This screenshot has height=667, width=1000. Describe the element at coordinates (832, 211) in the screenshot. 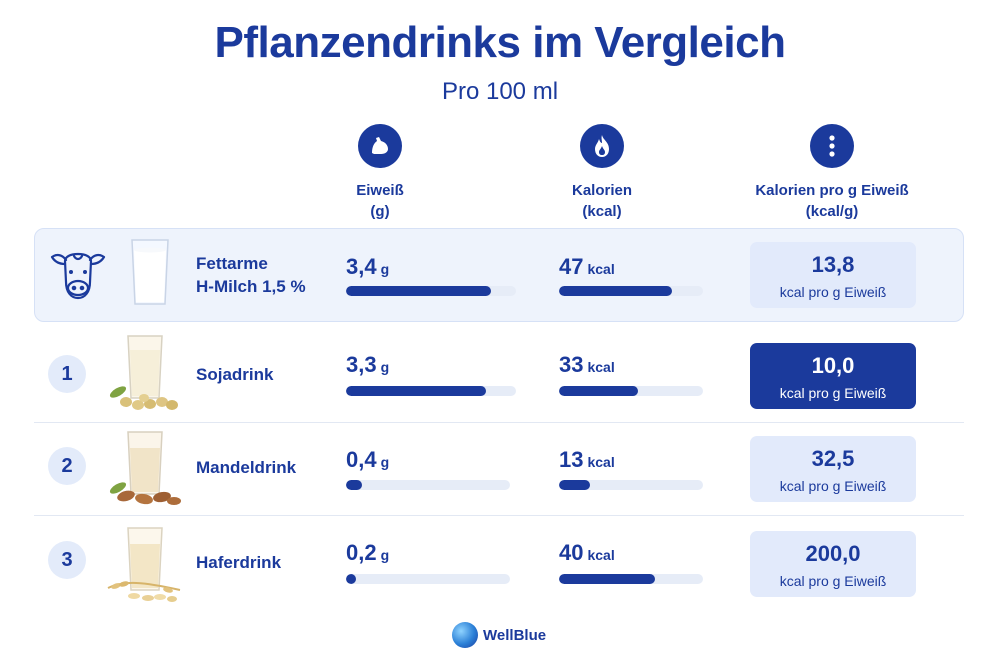

I see `column-header-unit: (kcal/g)` at that location.